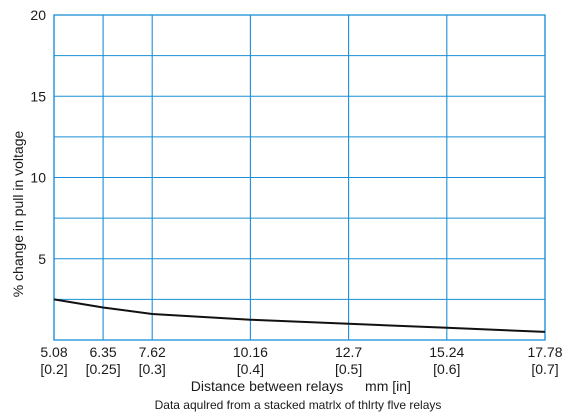 The width and height of the screenshot is (573, 413). What do you see at coordinates (446, 369) in the screenshot?
I see `x-tick-label-in: [0.6]` at bounding box center [446, 369].